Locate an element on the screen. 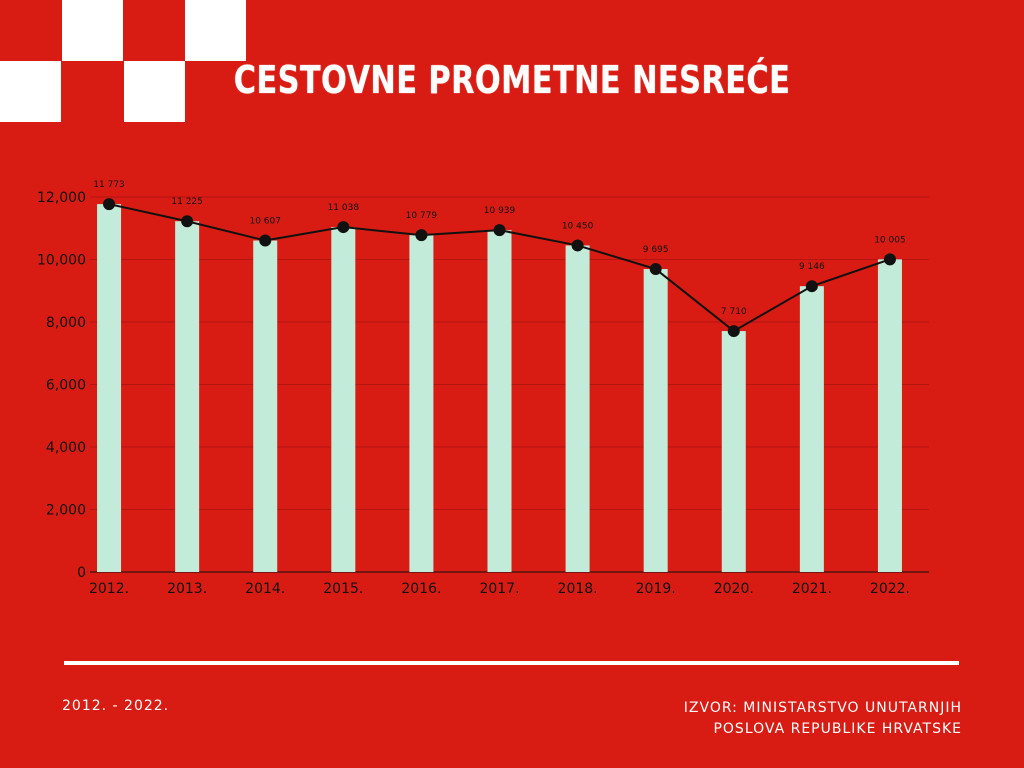 This screenshot has width=1024, height=768. x-tick-label: 2017. is located at coordinates (499, 589).